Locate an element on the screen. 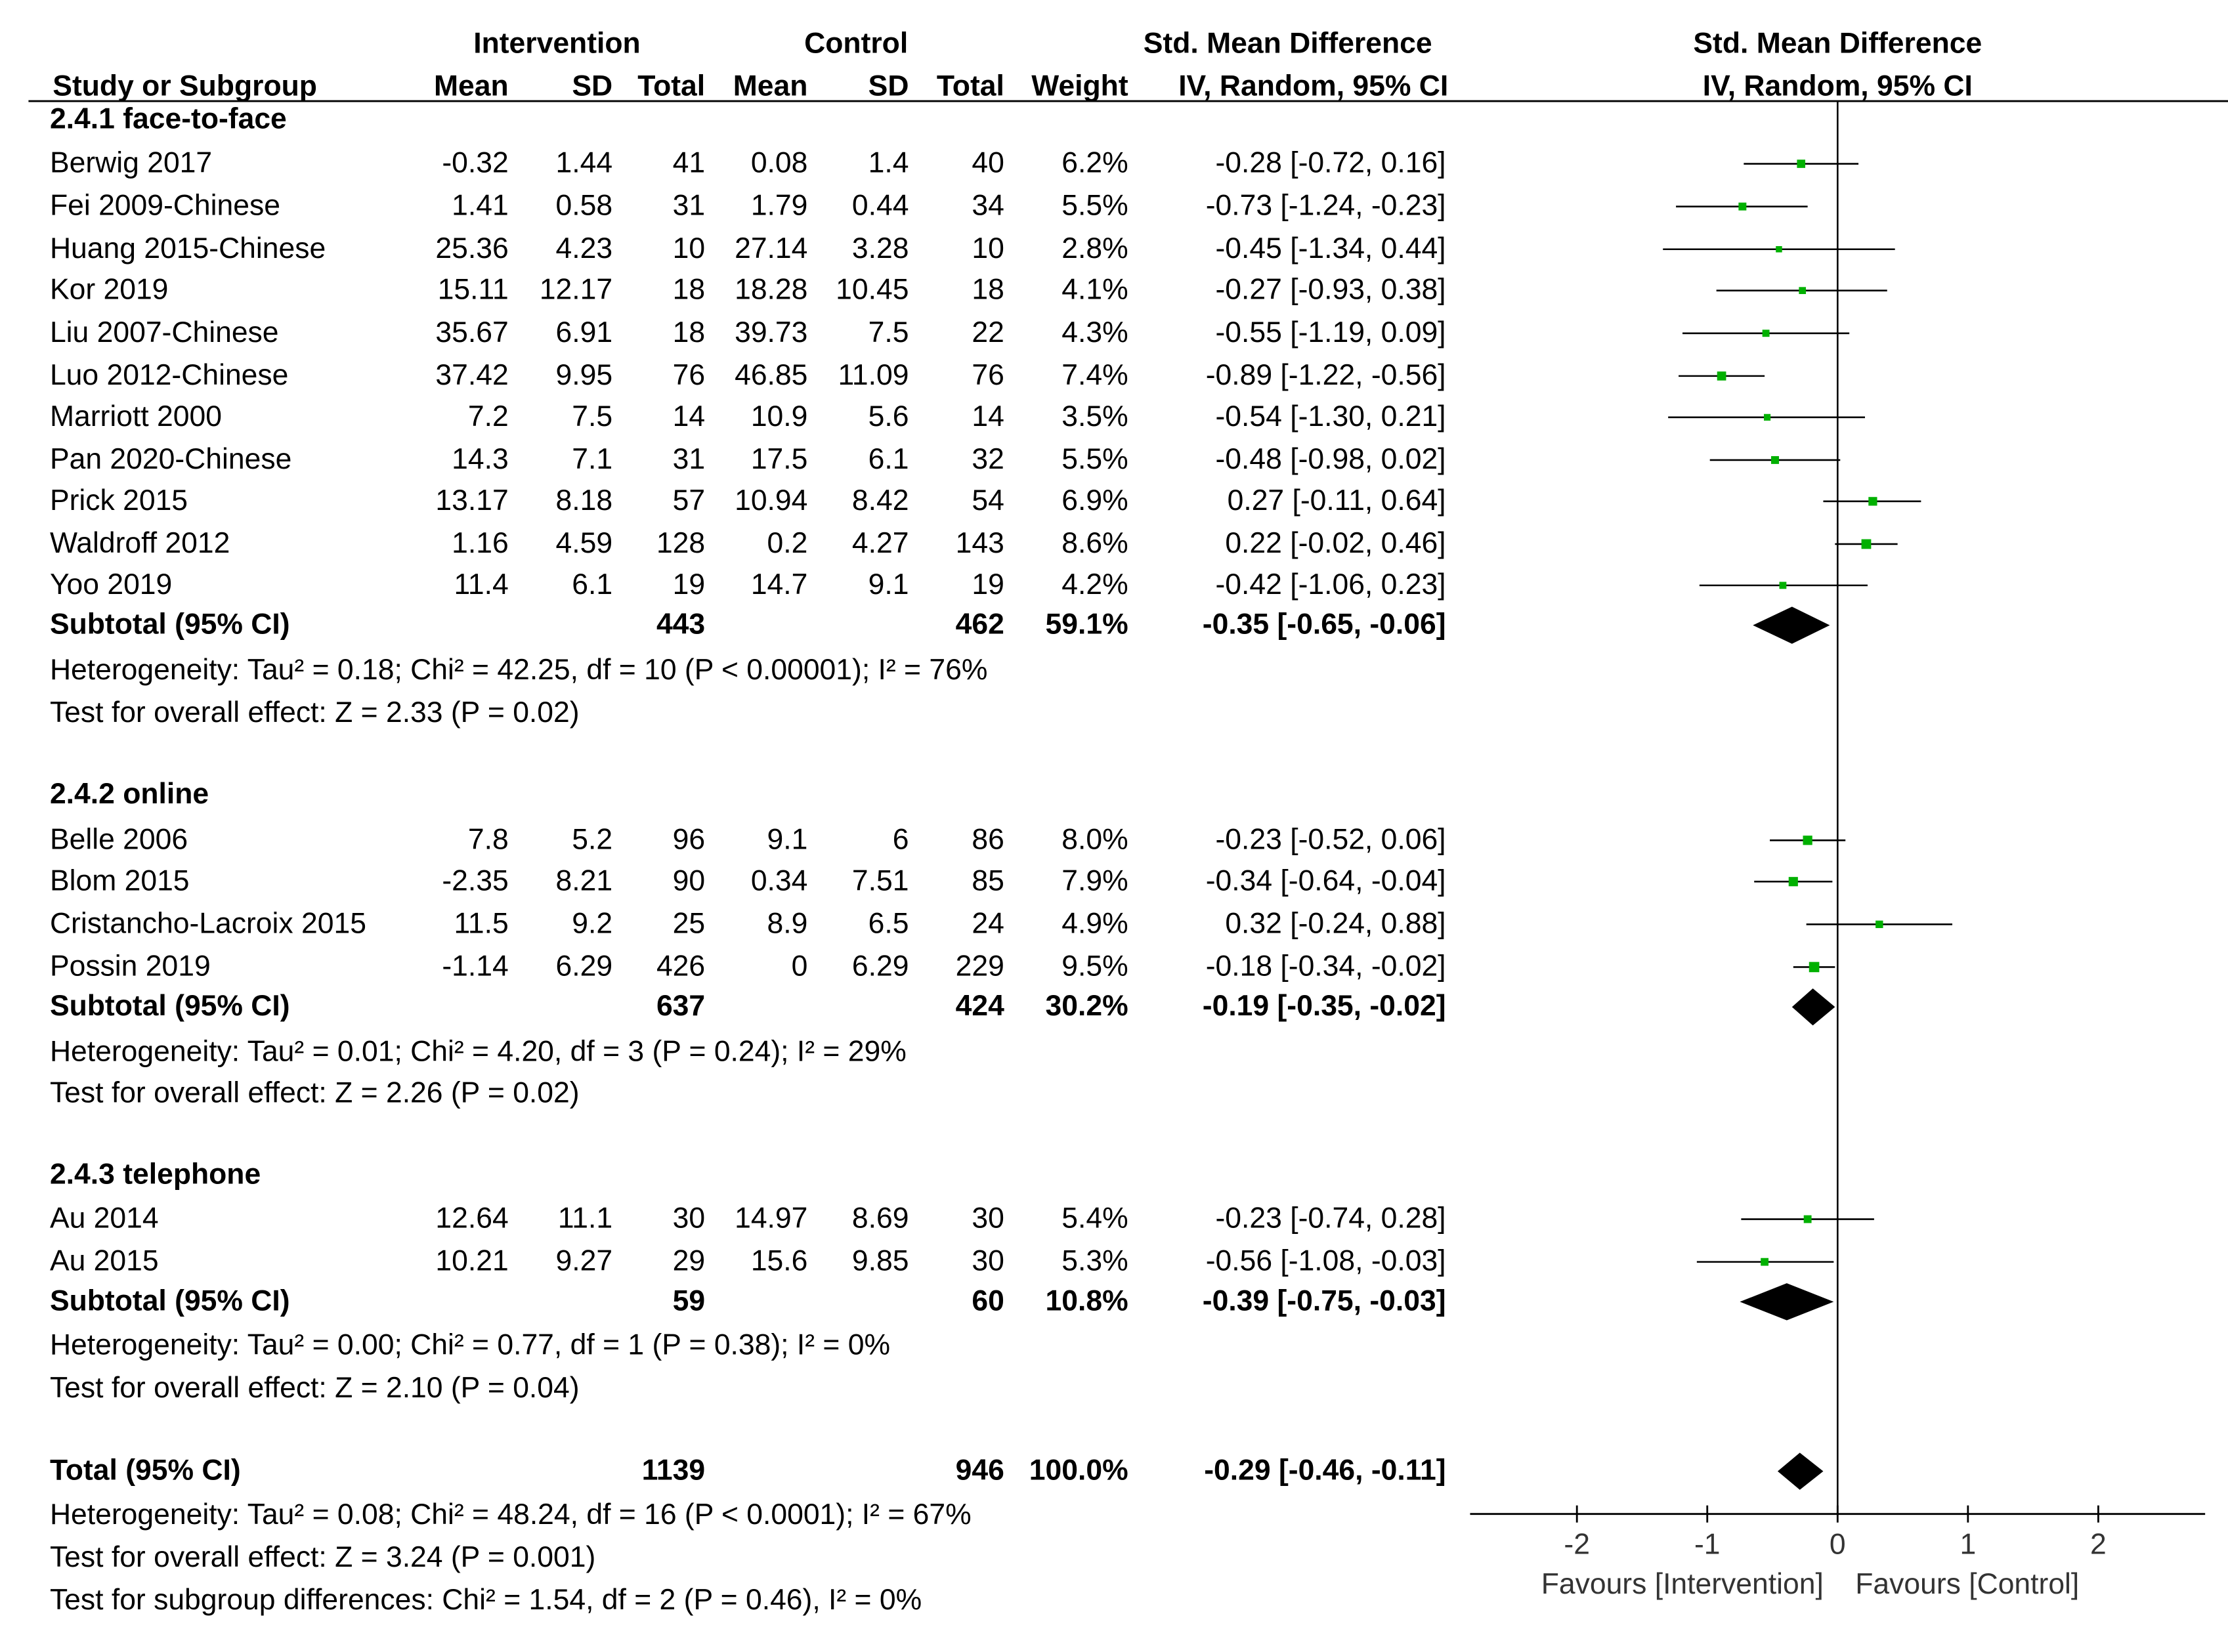 The height and width of the screenshot is (1652, 2228). study-weight: 9.5% is located at coordinates (1094, 966).